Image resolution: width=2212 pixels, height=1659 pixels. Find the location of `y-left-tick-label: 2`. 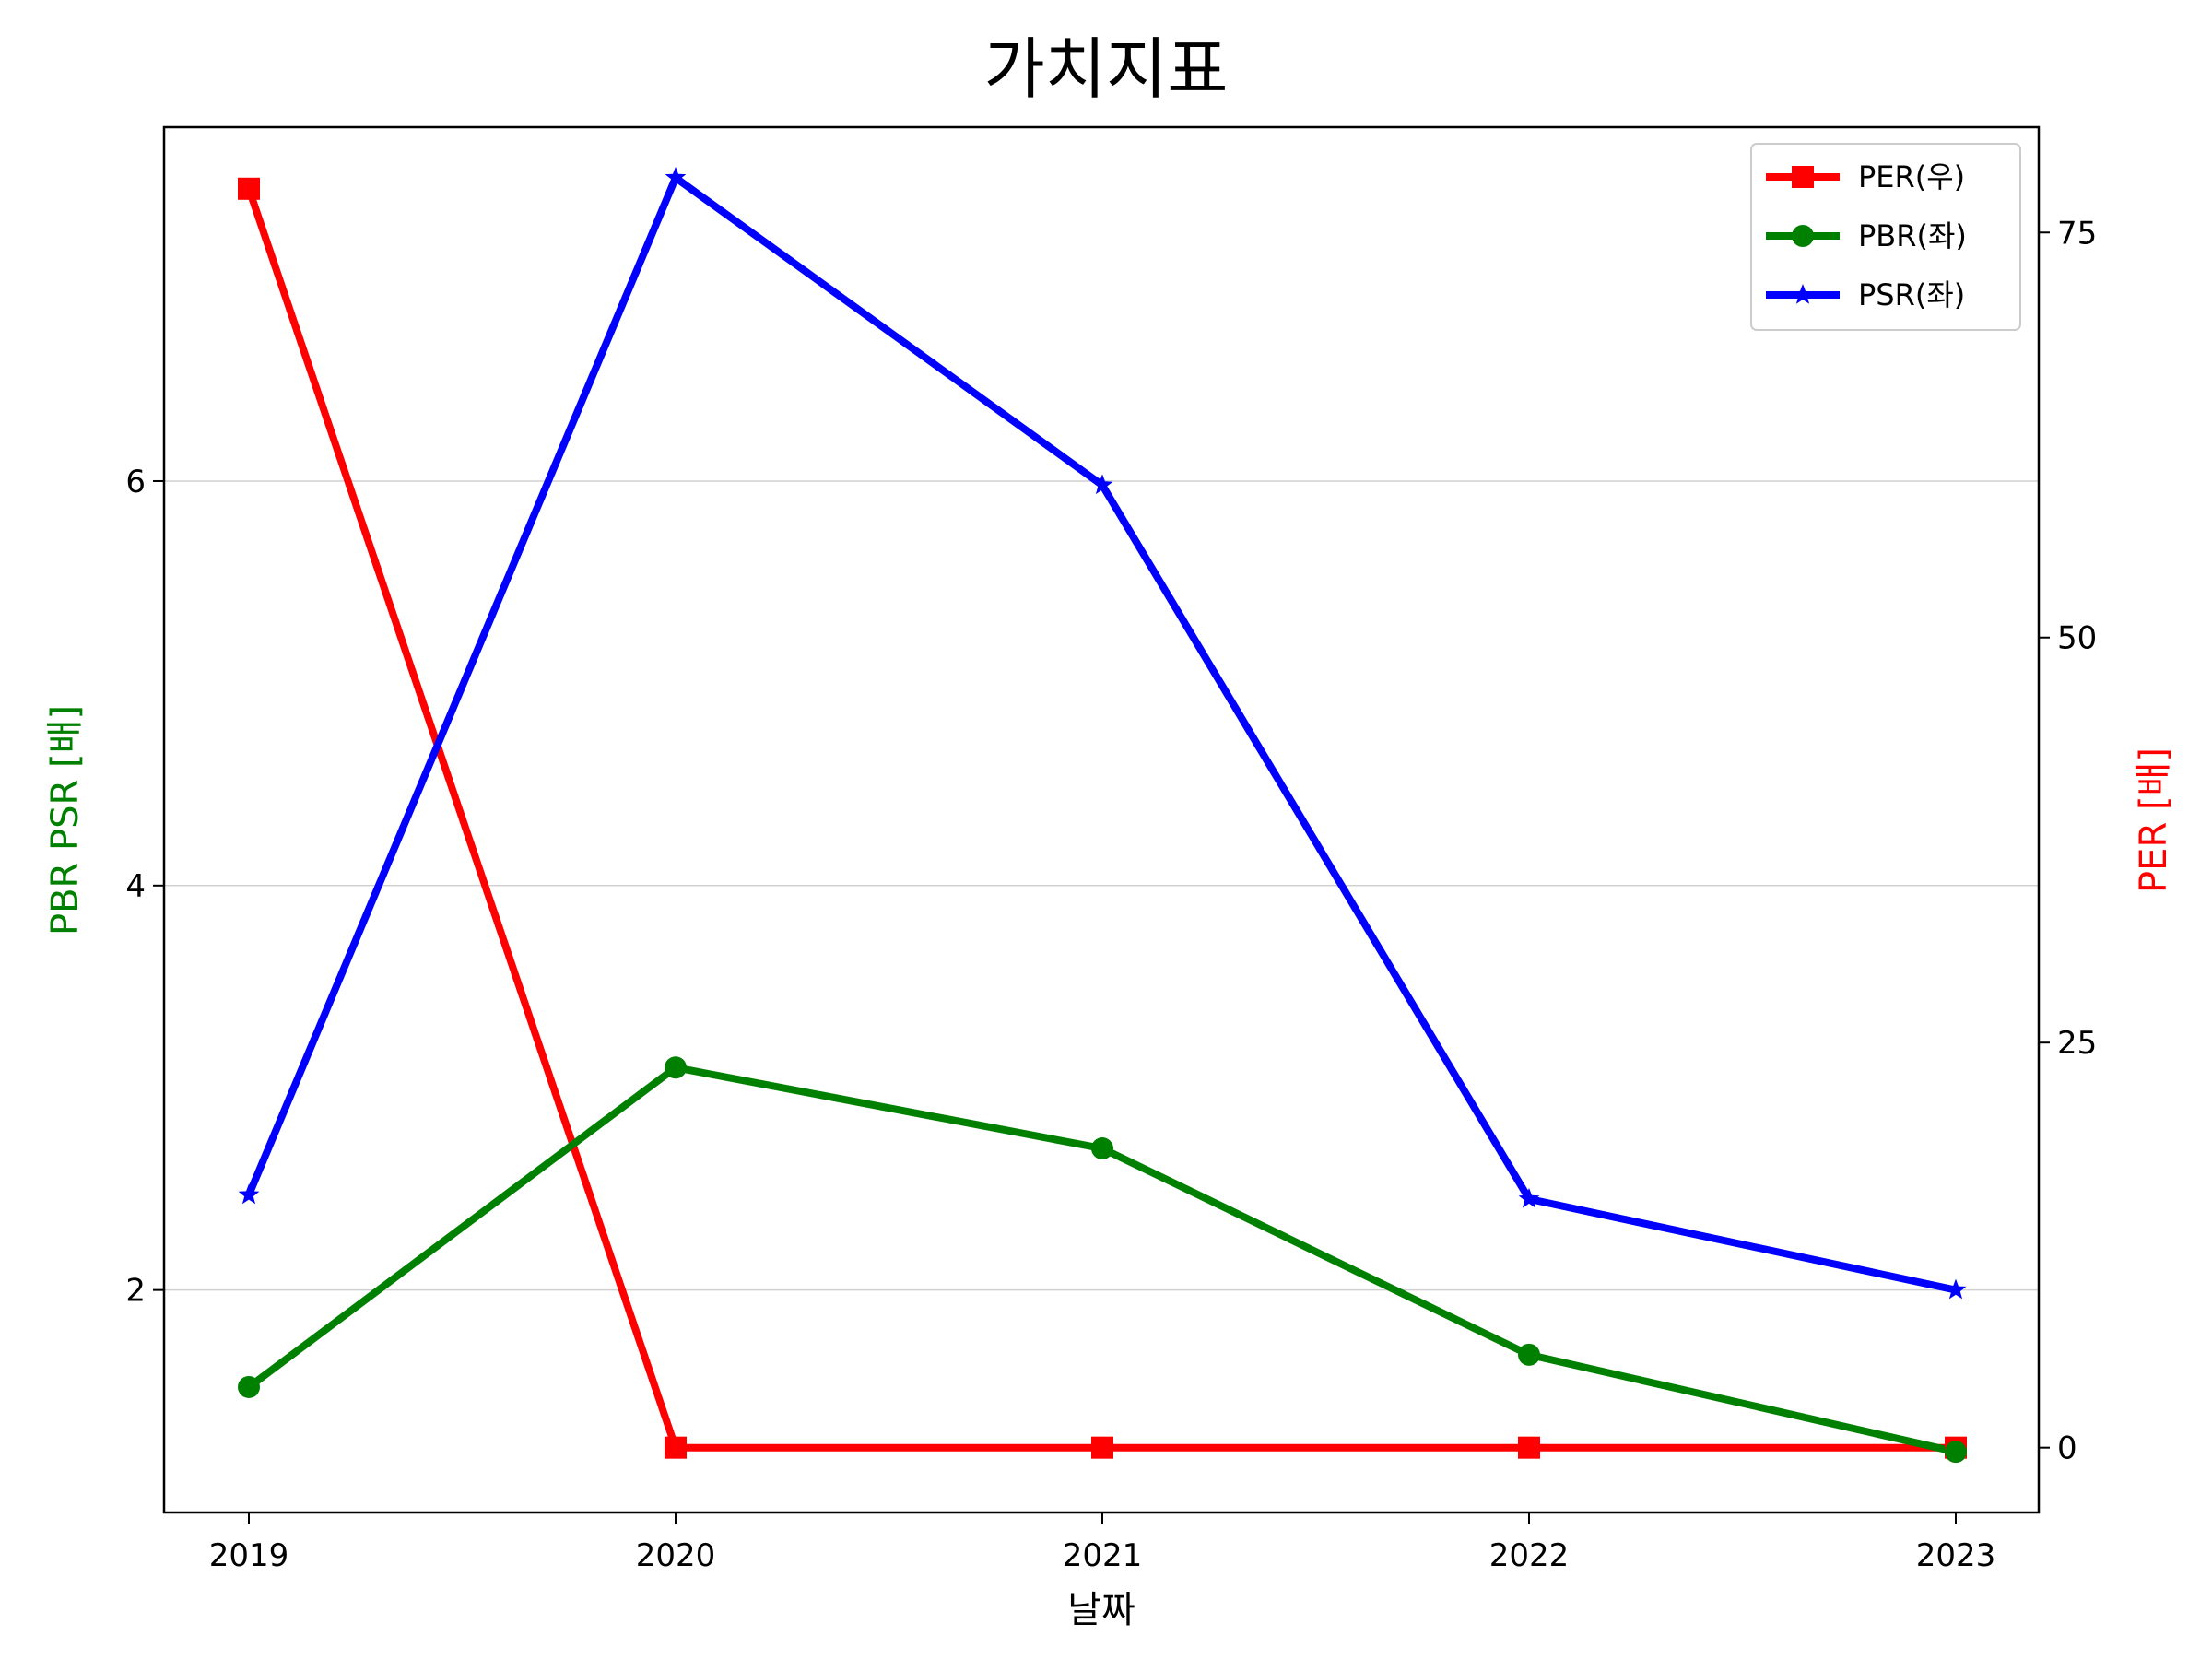

y-left-tick-label: 2 is located at coordinates (135, 1291).